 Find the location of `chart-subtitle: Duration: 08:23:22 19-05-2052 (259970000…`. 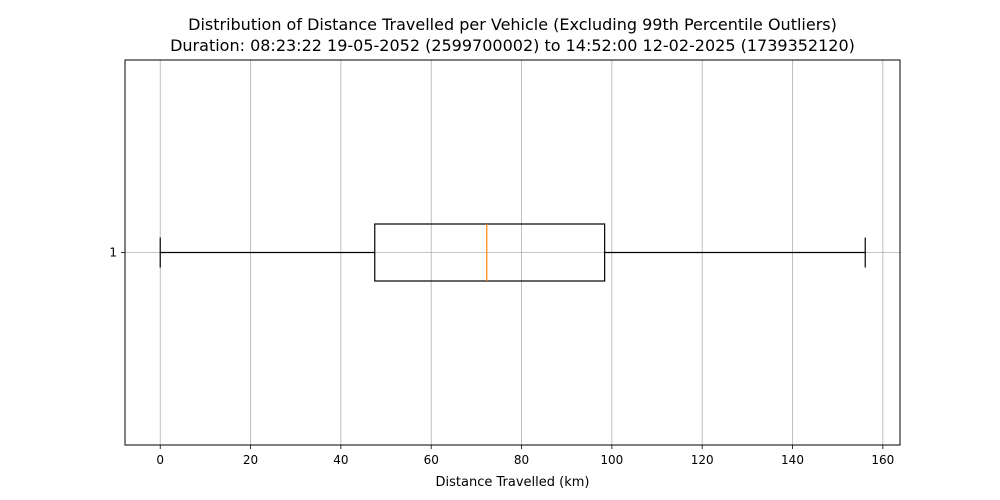

chart-subtitle: Duration: 08:23:22 19-05-2052 (259970000… is located at coordinates (512, 45).